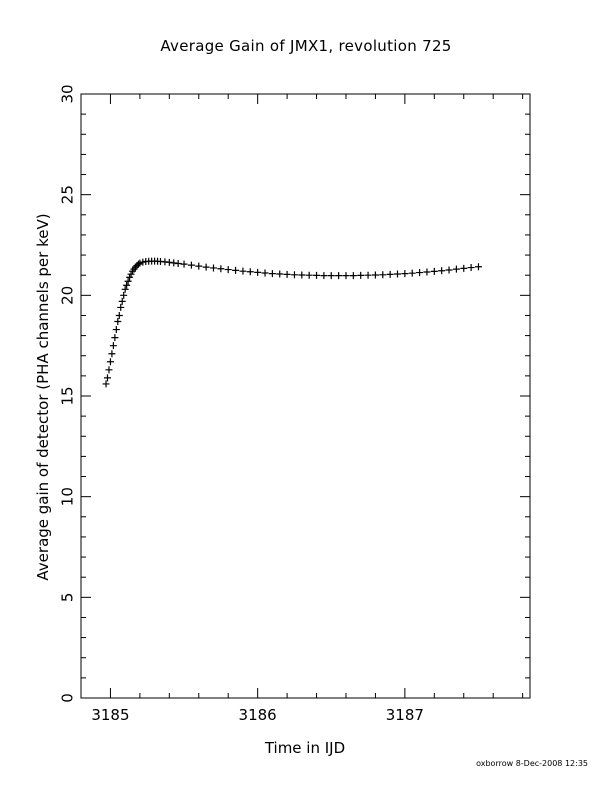  Describe the element at coordinates (68, 395) in the screenshot. I see `y-tick-label: 15` at that location.